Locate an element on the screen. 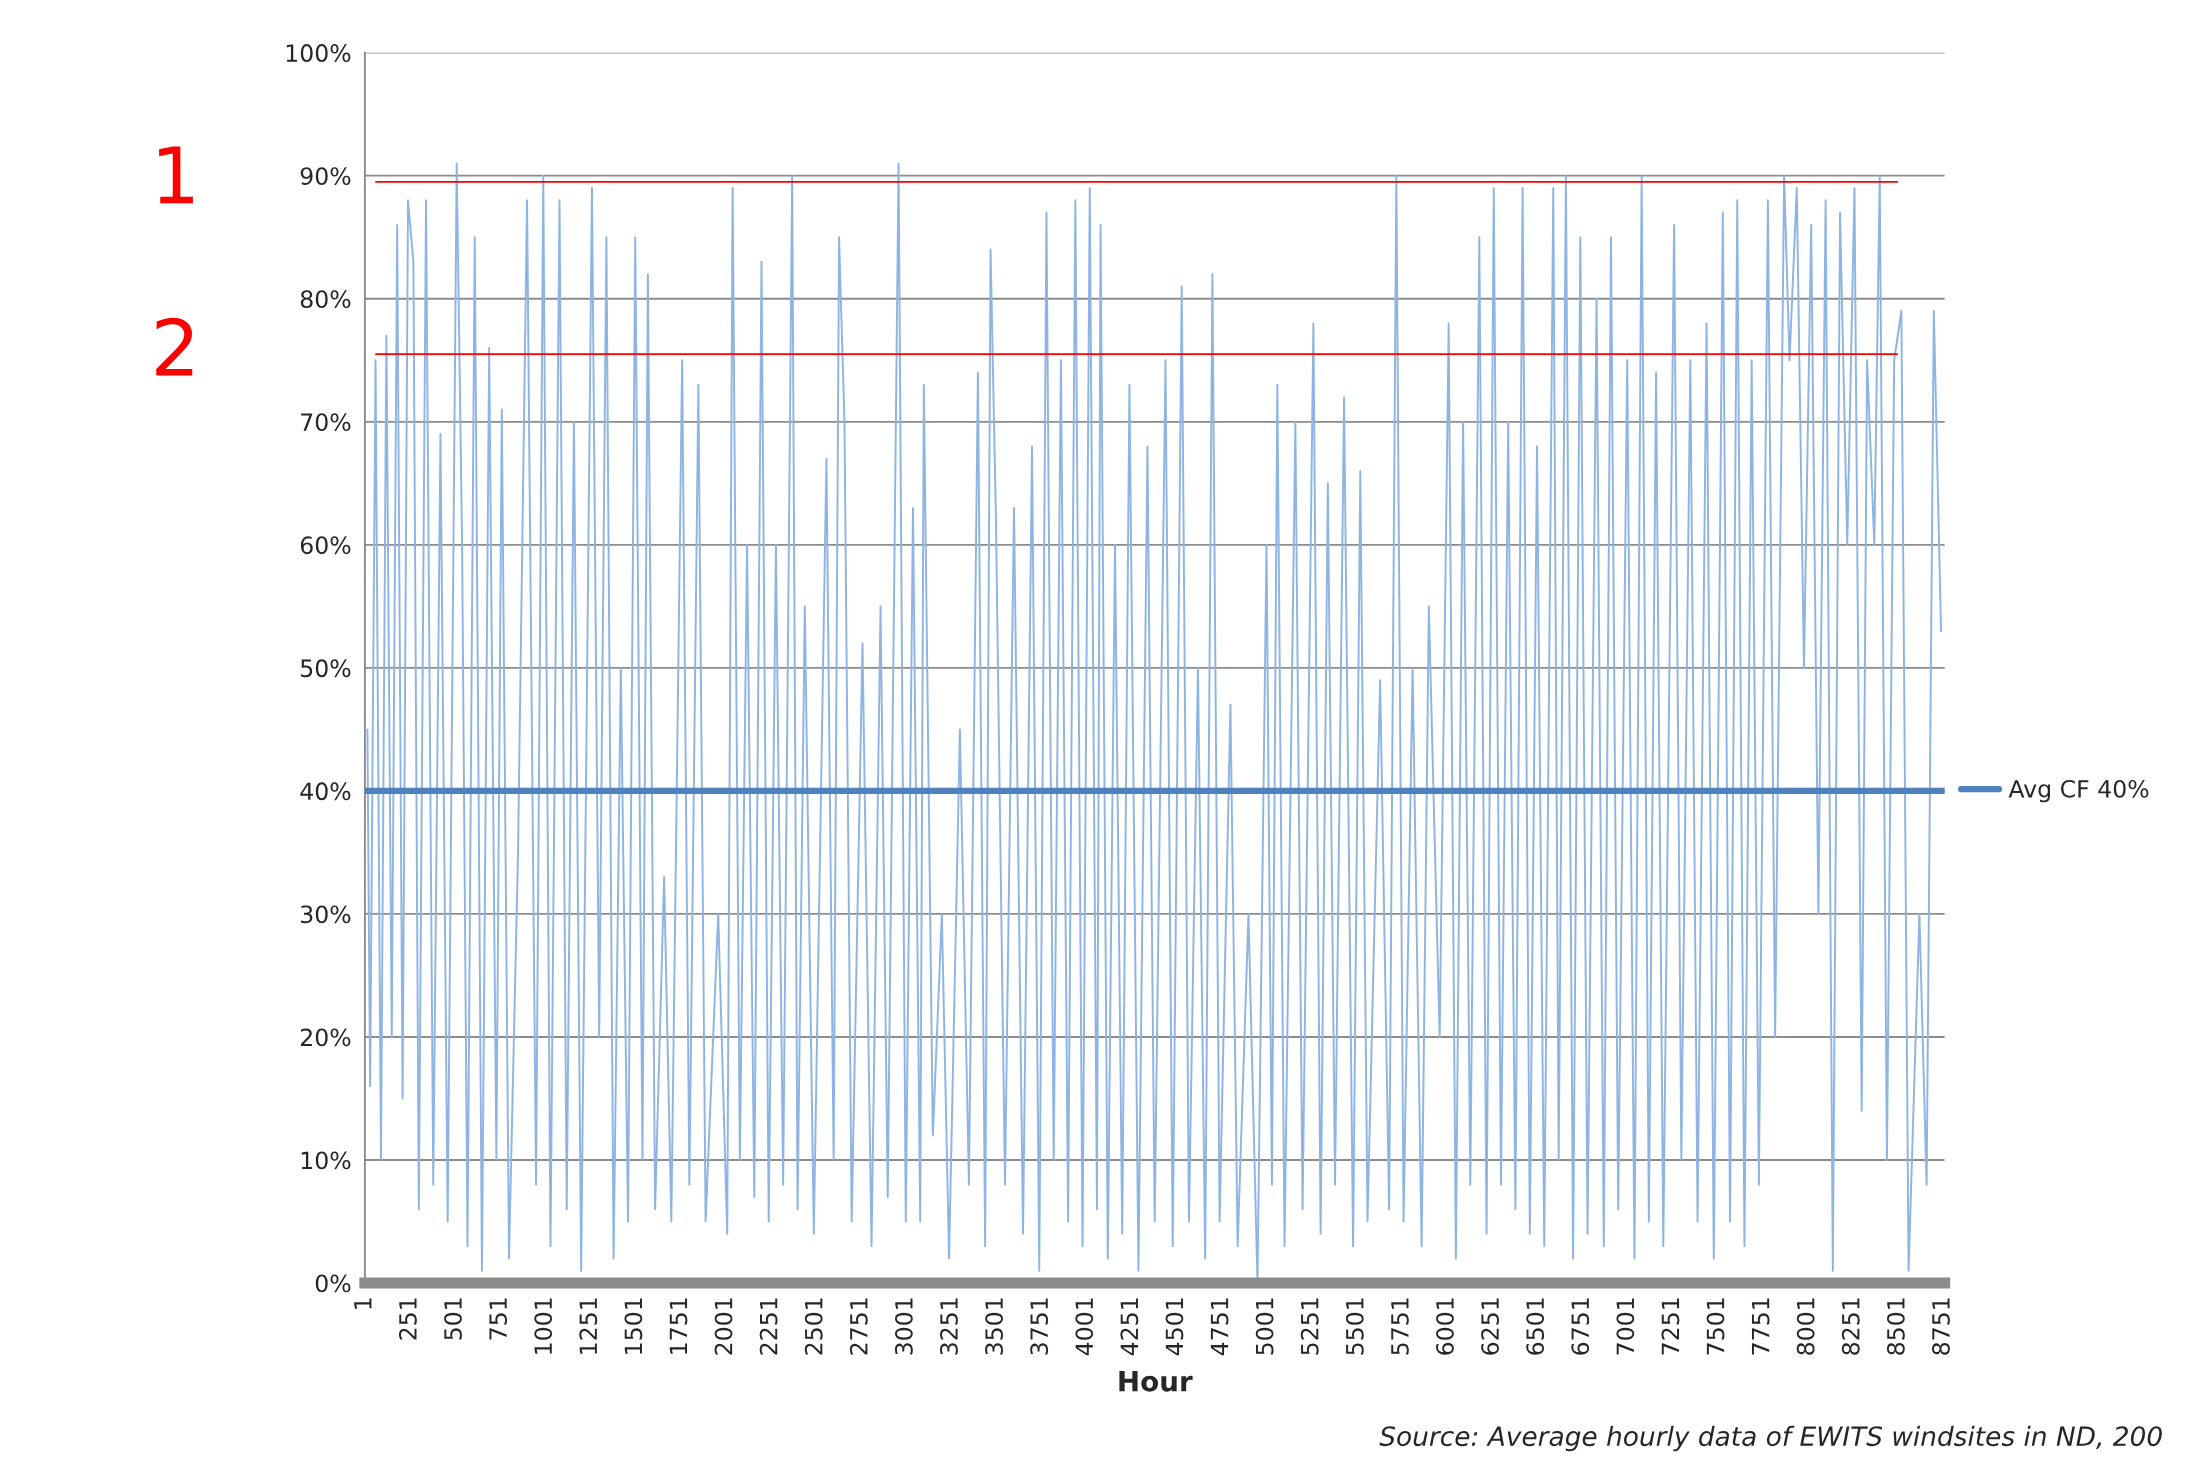 This screenshot has width=2185, height=1463. x-tick-label: 2501 is located at coordinates (813, 1326).